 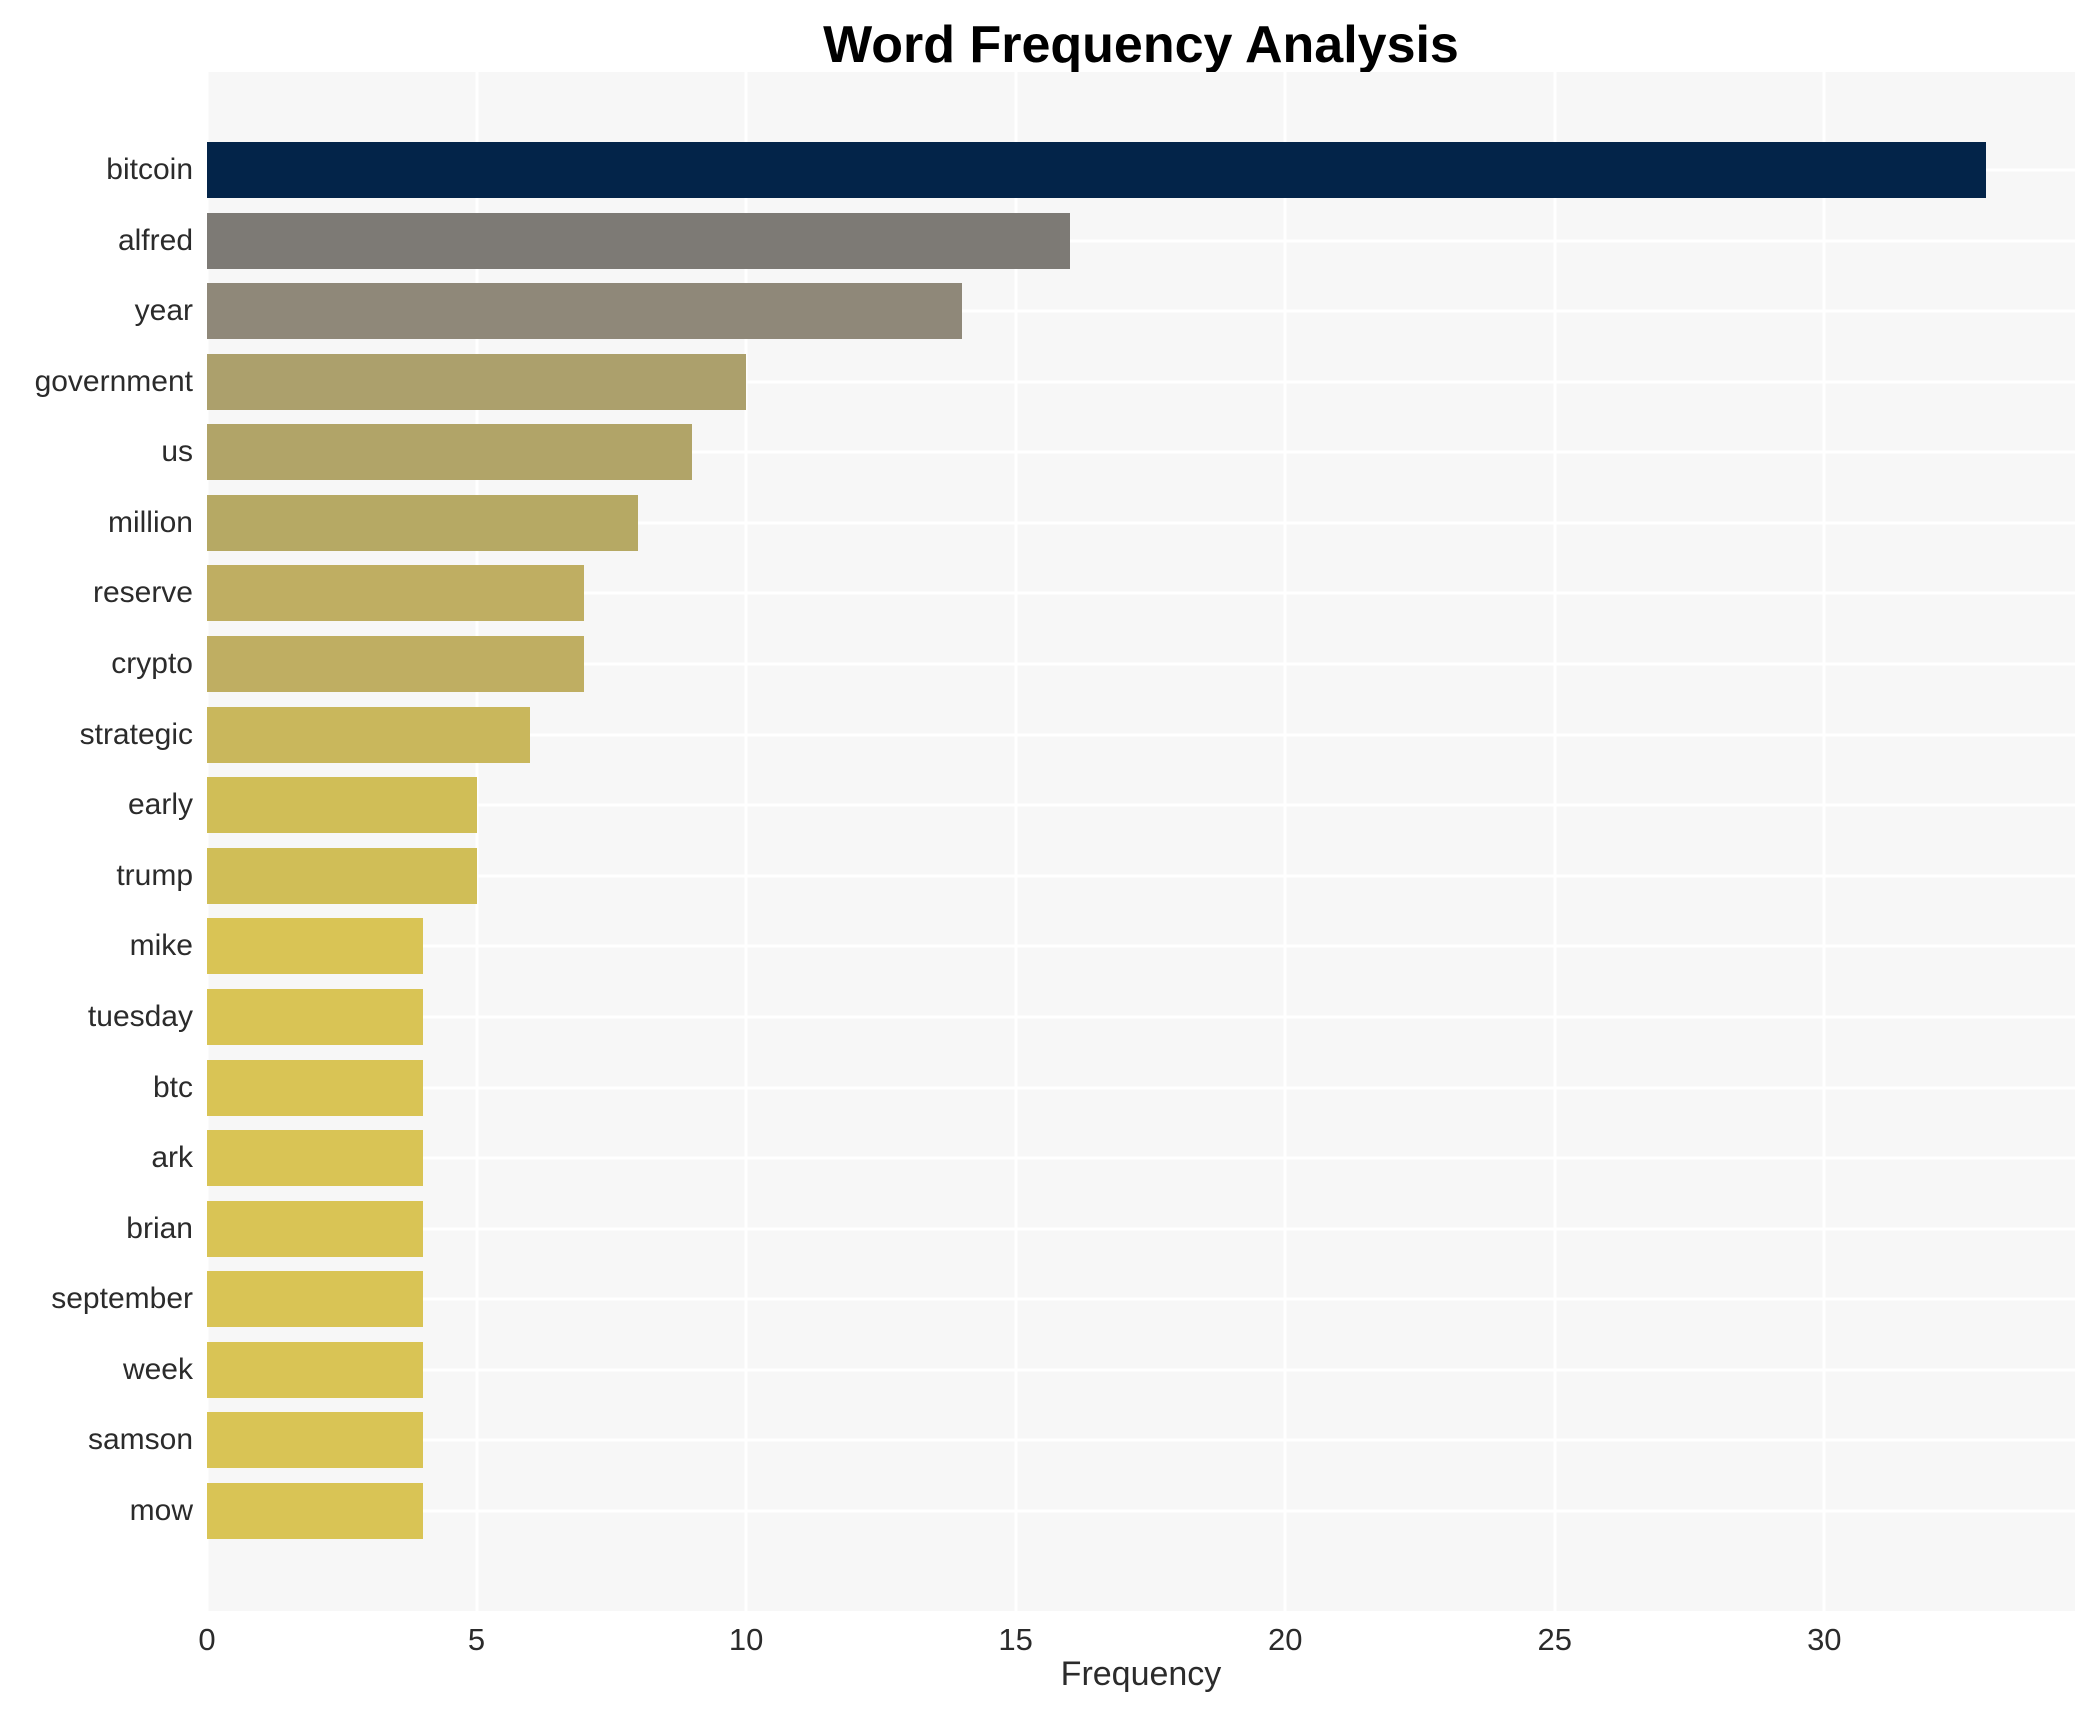 What do you see at coordinates (150, 522) in the screenshot?
I see `y-tick-label-million: million` at bounding box center [150, 522].